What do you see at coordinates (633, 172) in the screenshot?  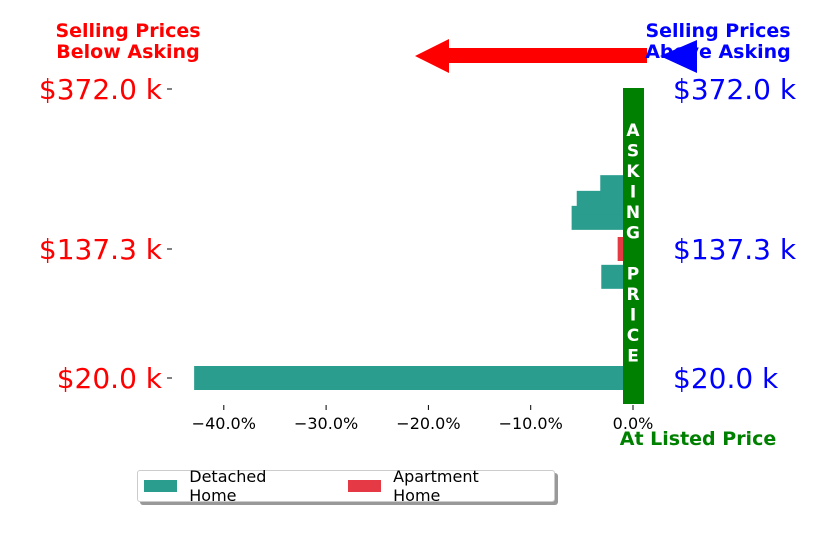 I see `asking-price-letter-2: K` at bounding box center [633, 172].